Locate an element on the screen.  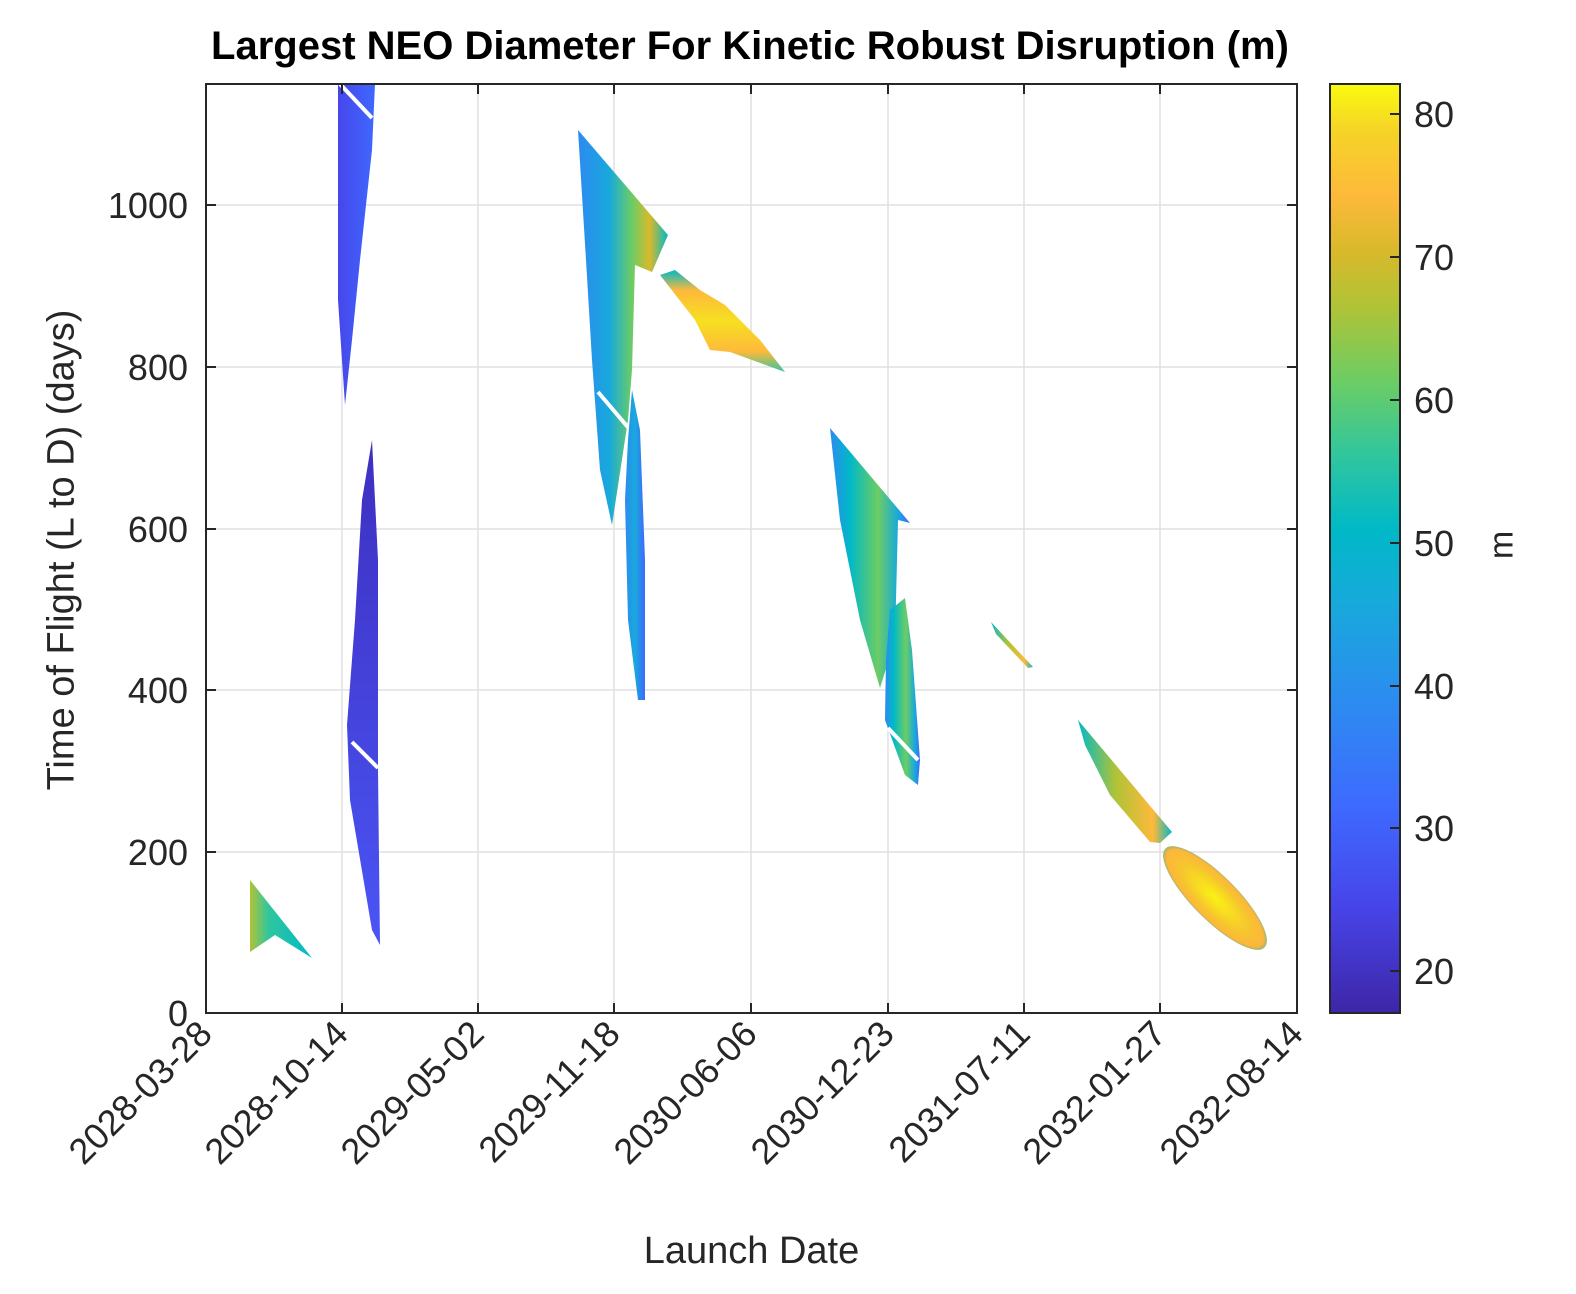
region-late2031-diagonal is located at coordinates (1125, 781).